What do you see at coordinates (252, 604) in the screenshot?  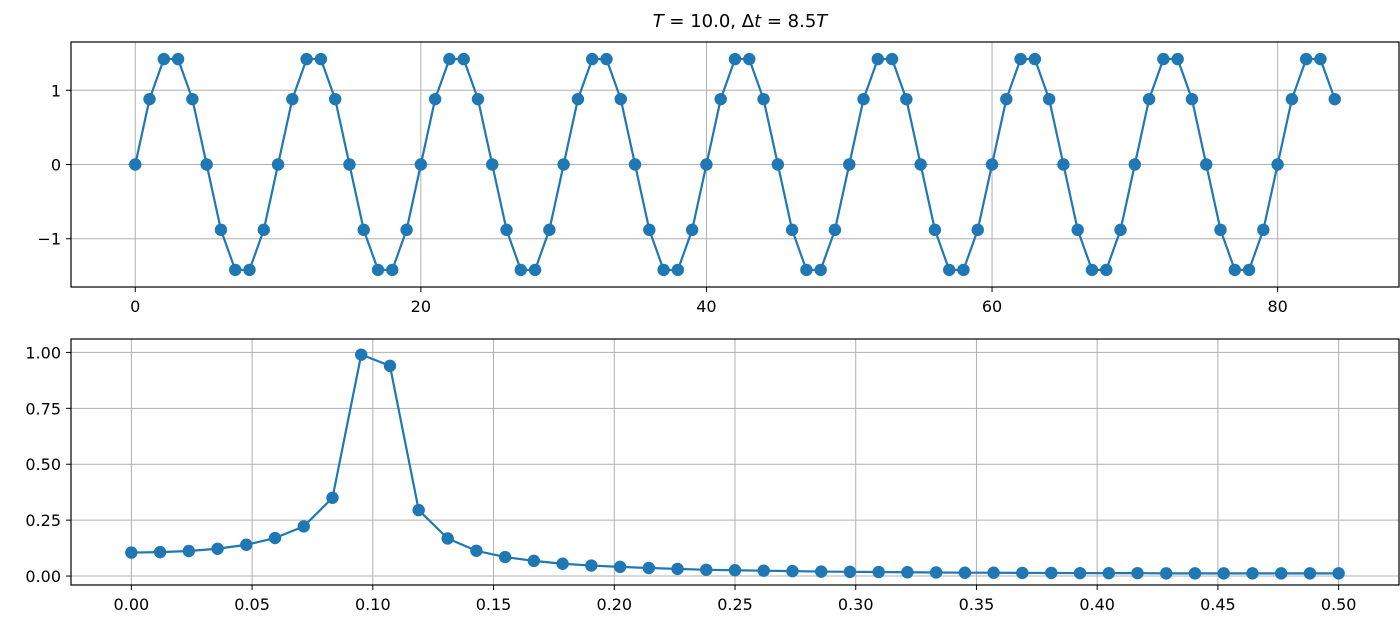 I see `x-tick-label-bottom: 0.05` at bounding box center [252, 604].